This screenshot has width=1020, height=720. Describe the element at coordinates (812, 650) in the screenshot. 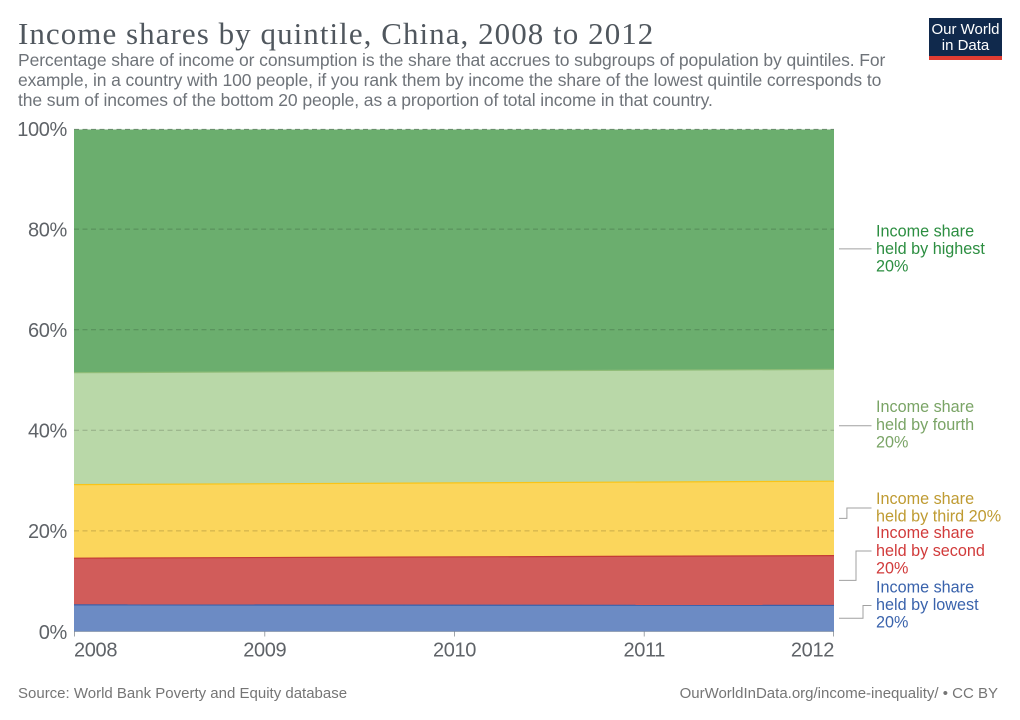

I see `svg-text: 2012` at that location.